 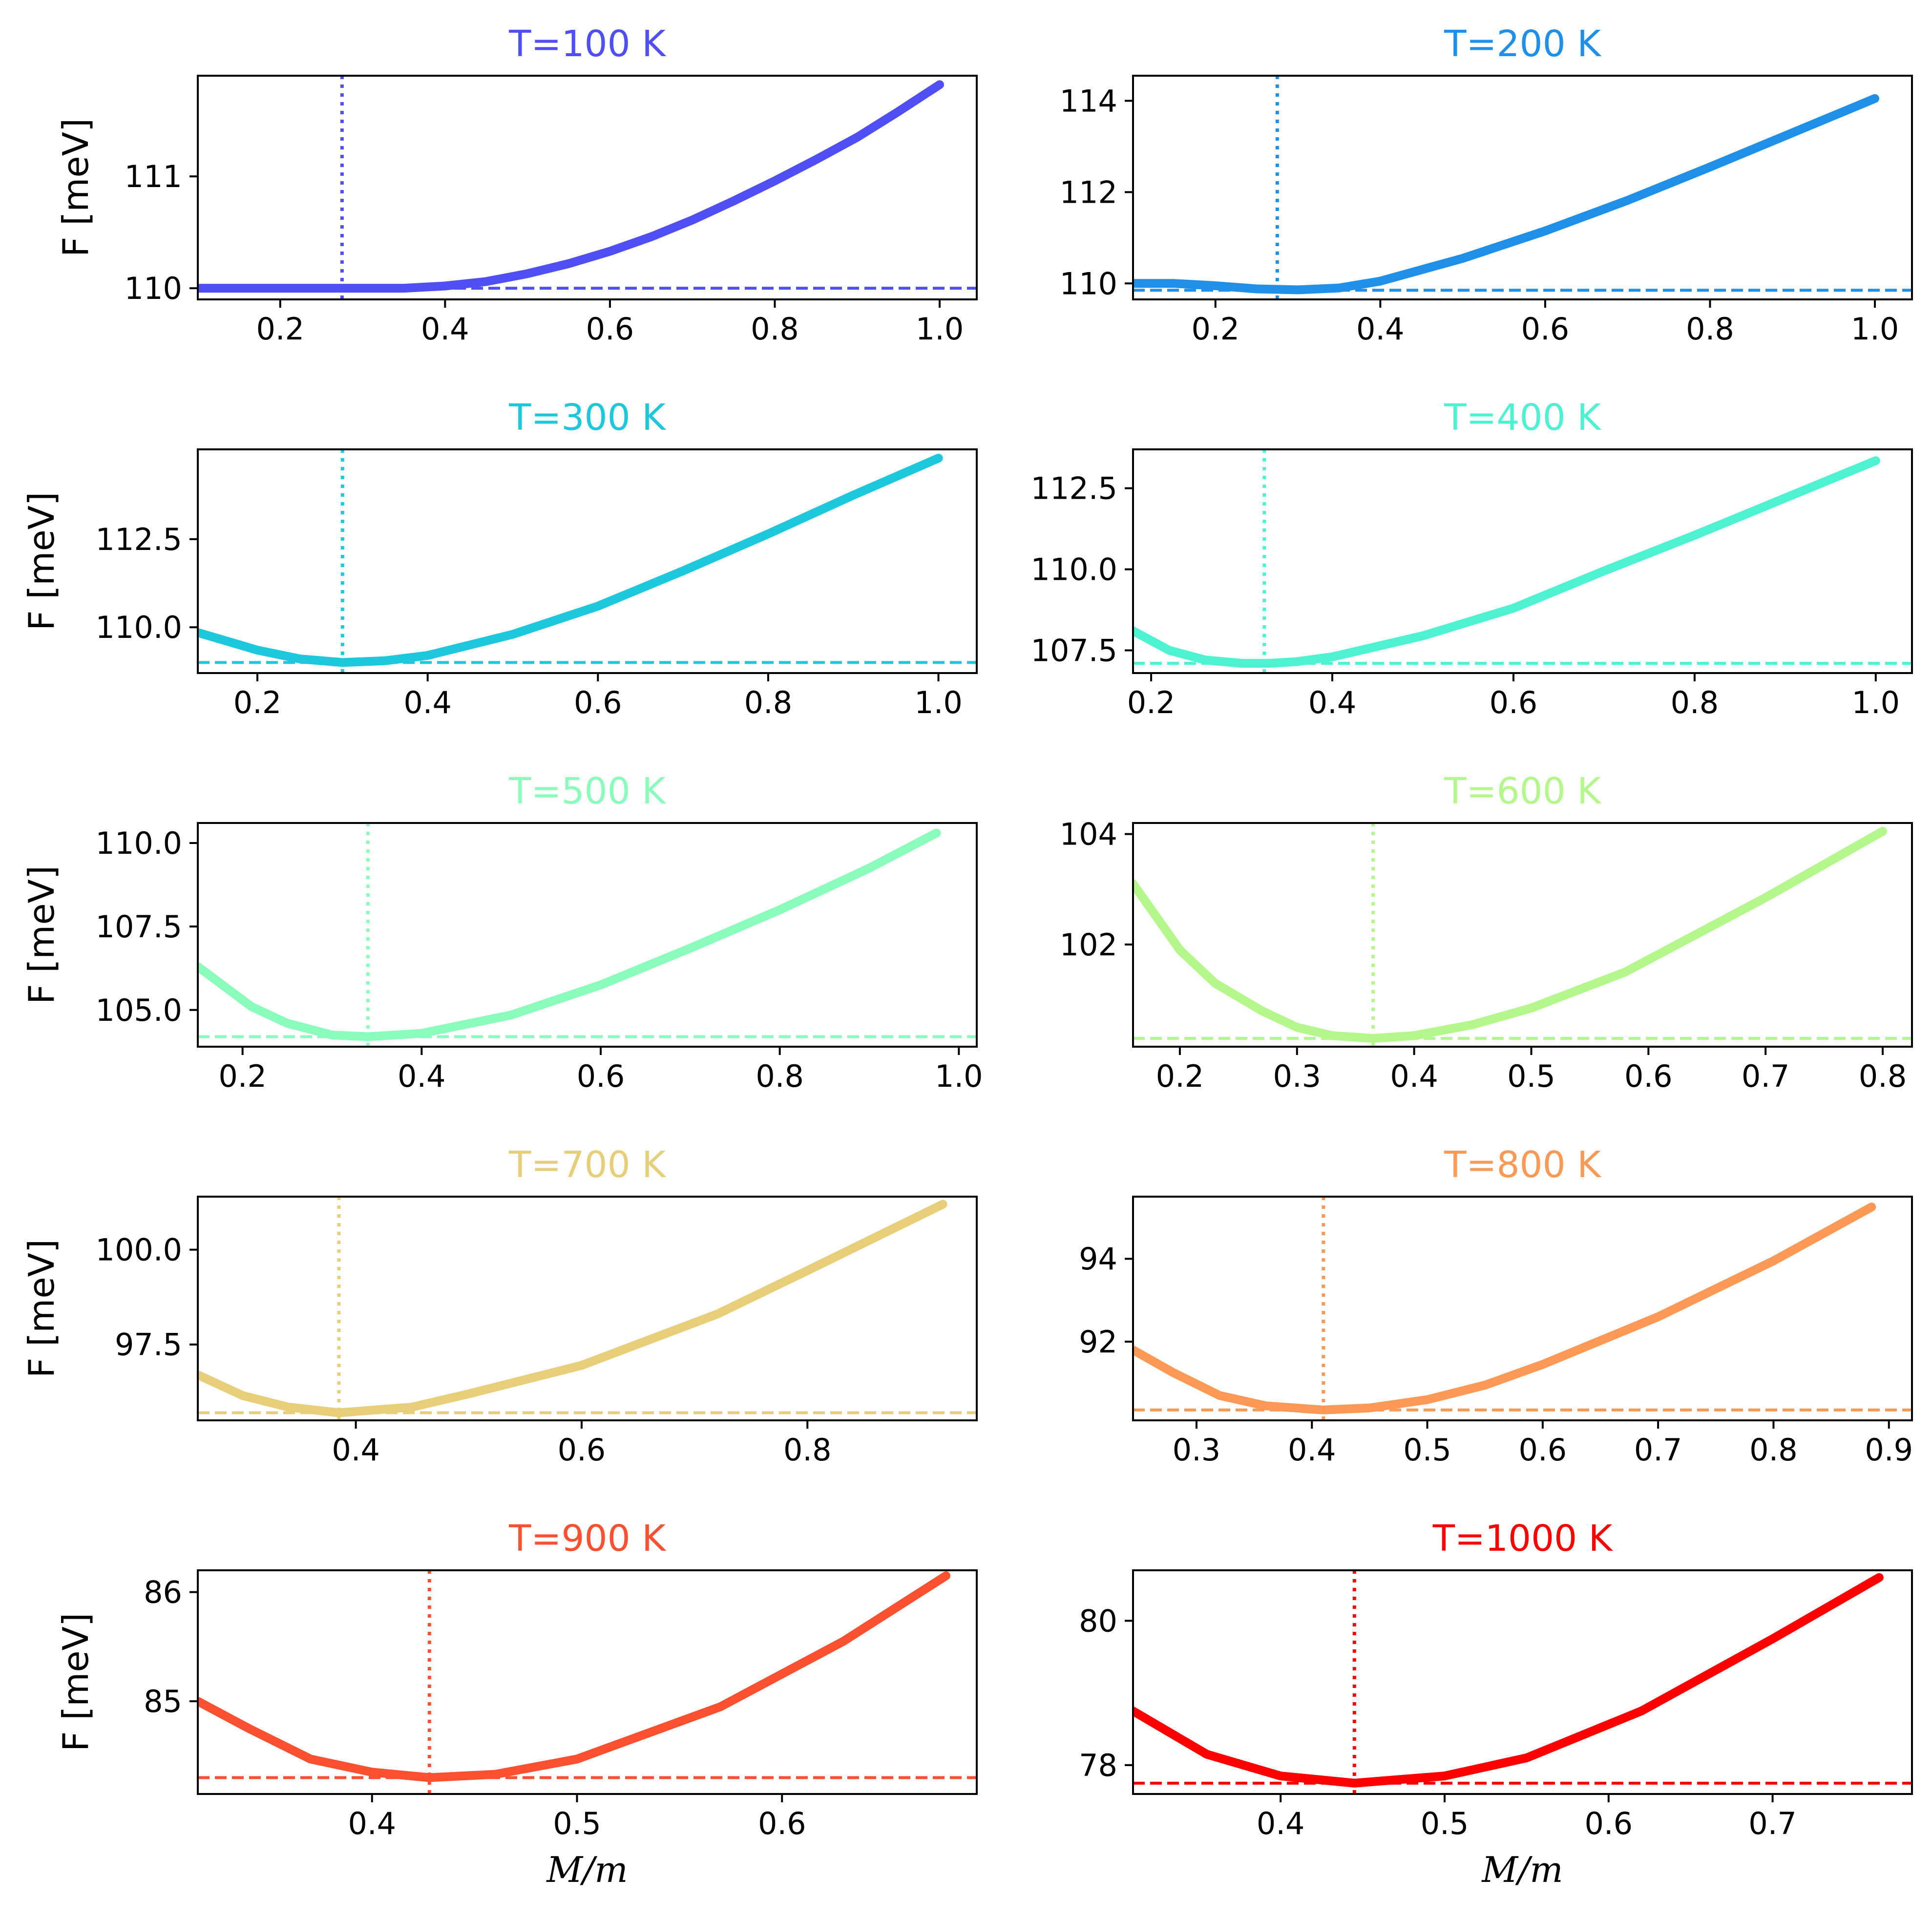 What do you see at coordinates (1098, 1621) in the screenshot?
I see `y-tick-label: 80` at bounding box center [1098, 1621].